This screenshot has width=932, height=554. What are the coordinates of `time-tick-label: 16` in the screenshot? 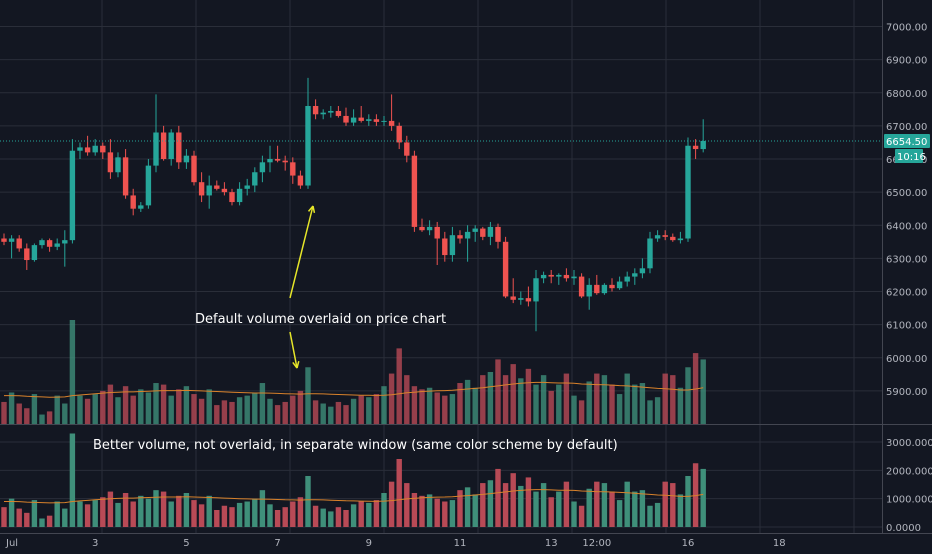 It's located at (688, 543).